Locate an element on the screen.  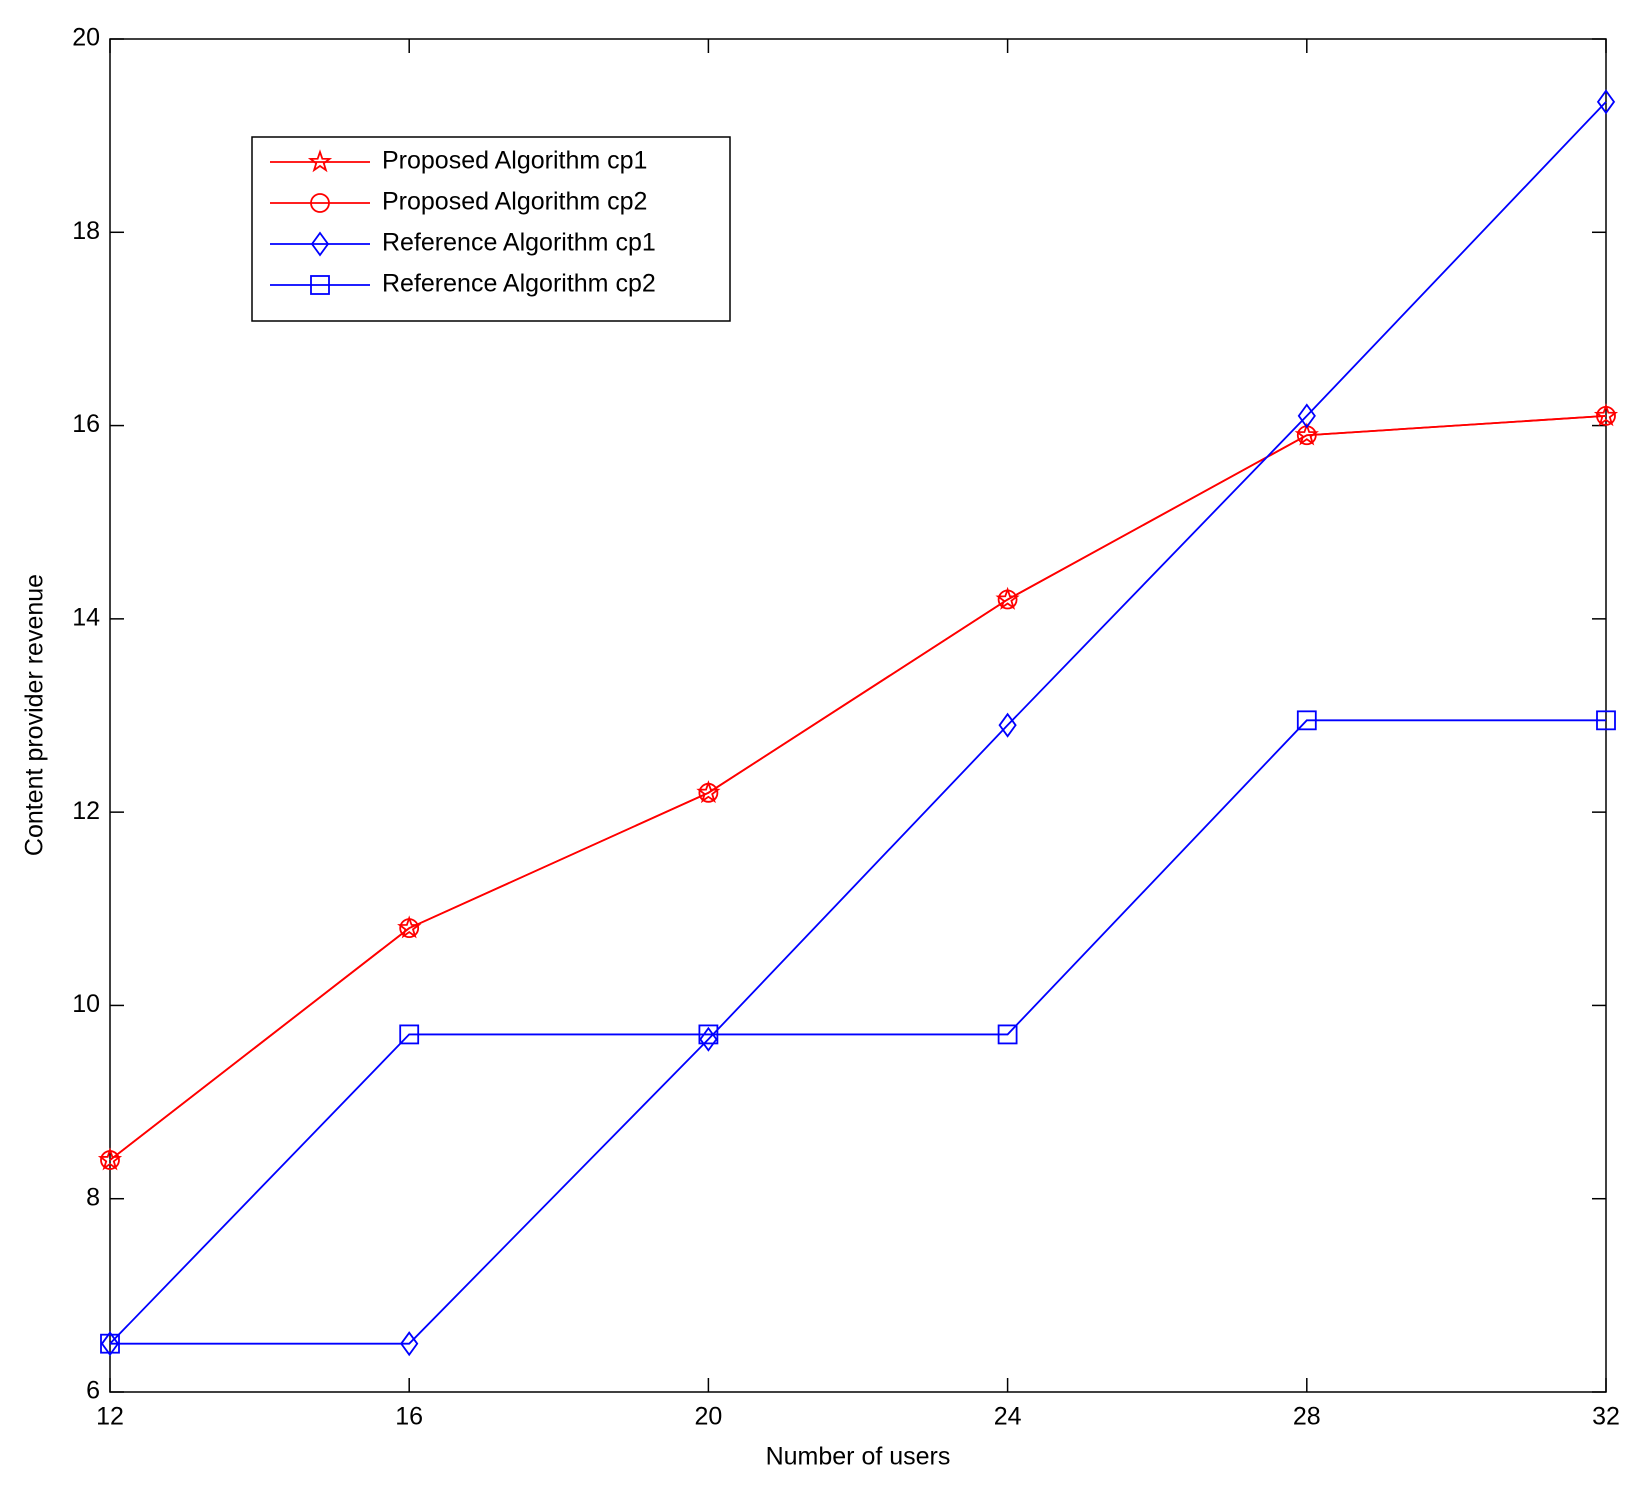
legend-box is located at coordinates (491, 229).